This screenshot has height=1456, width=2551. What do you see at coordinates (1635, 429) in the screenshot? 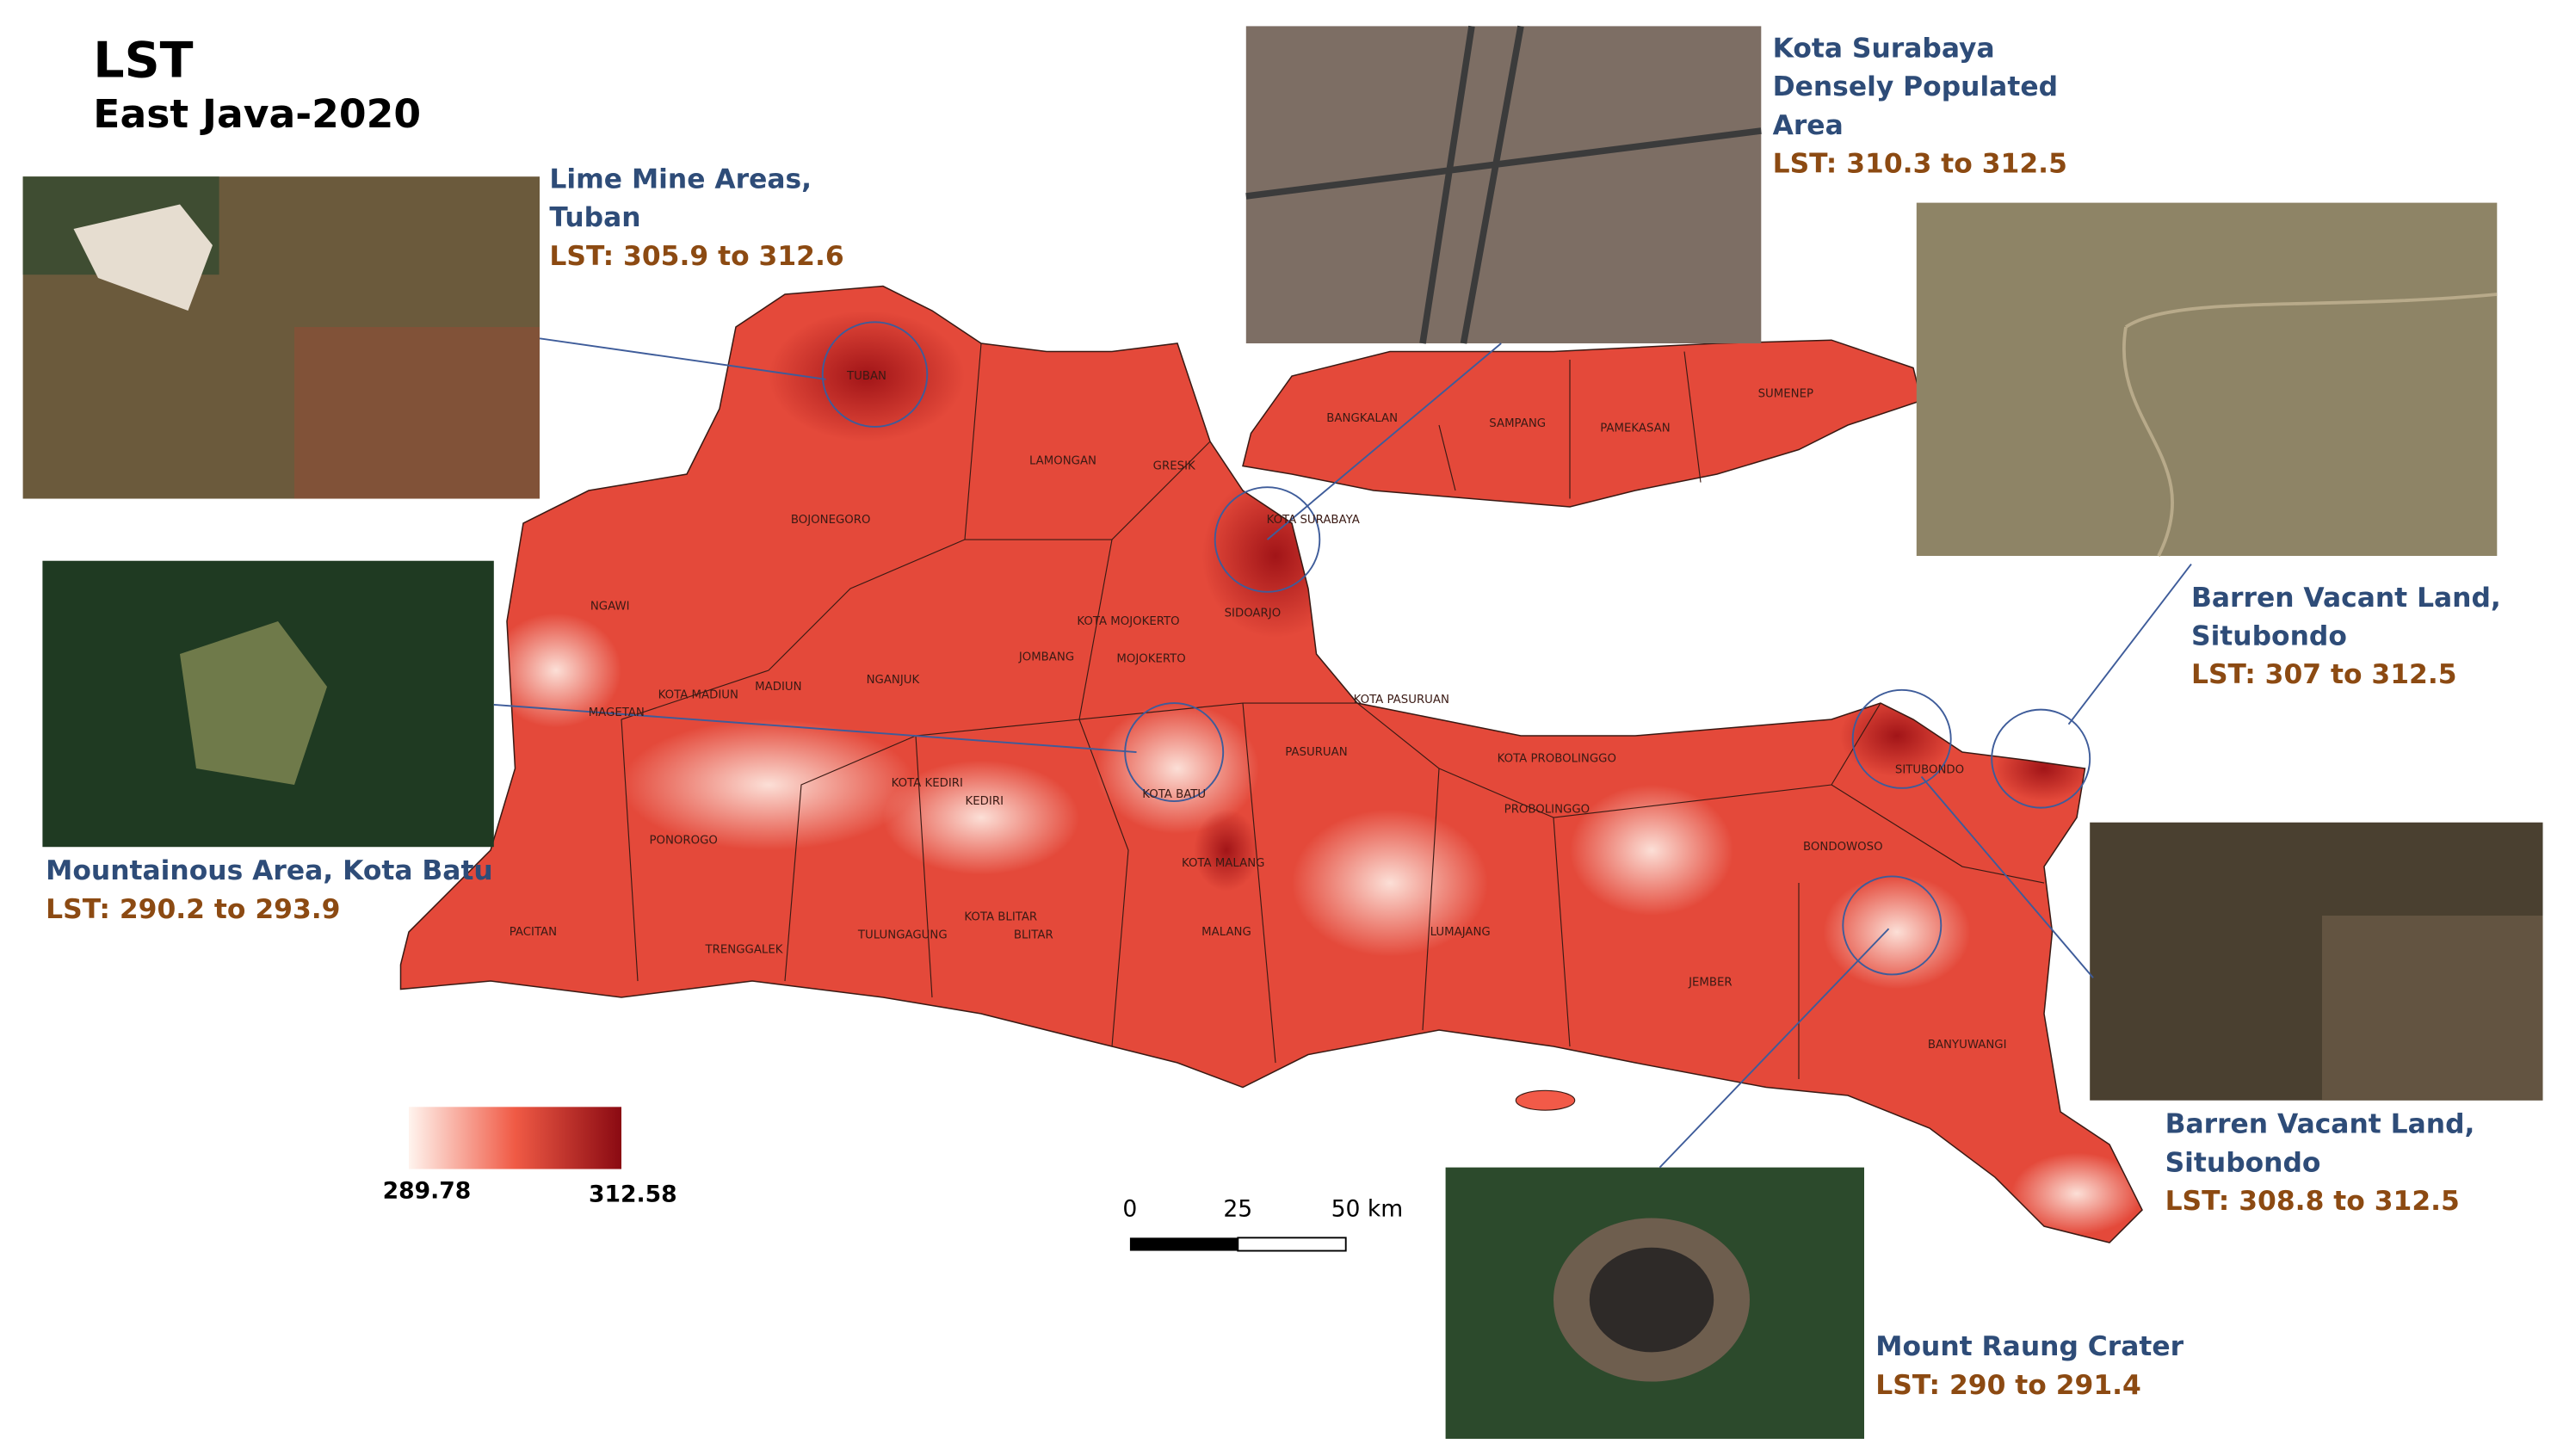
I see `region-label: PAMEKASAN` at bounding box center [1635, 429].